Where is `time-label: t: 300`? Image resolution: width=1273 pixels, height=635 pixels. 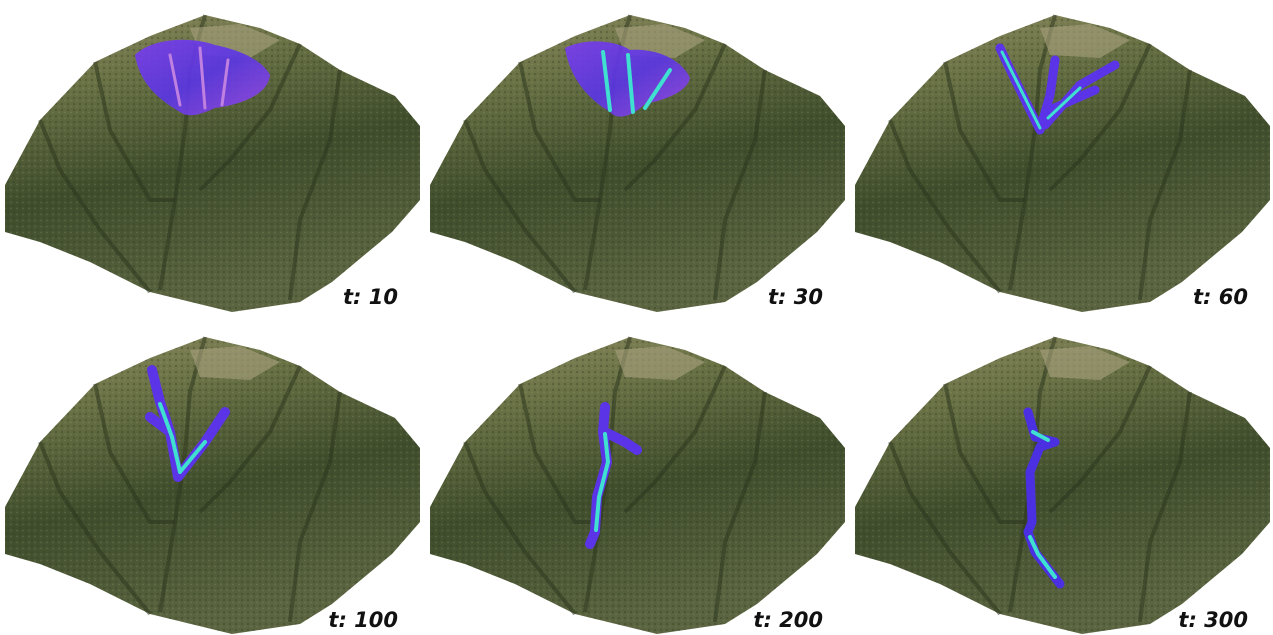
time-label: t: 300 is located at coordinates (1213, 620).